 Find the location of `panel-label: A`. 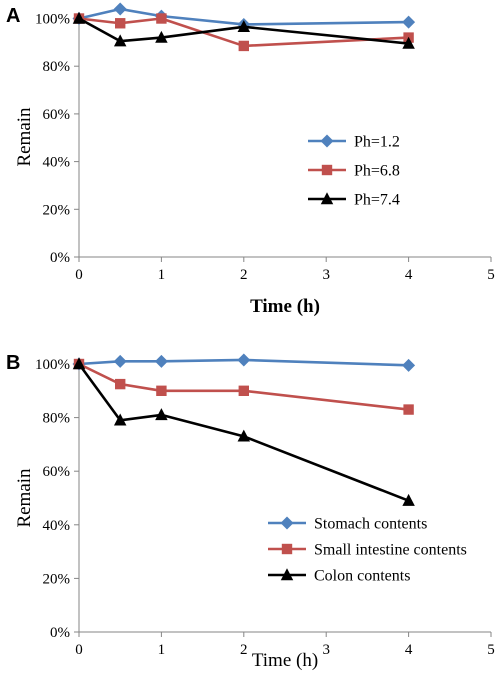

panel-label: A is located at coordinates (13, 16).